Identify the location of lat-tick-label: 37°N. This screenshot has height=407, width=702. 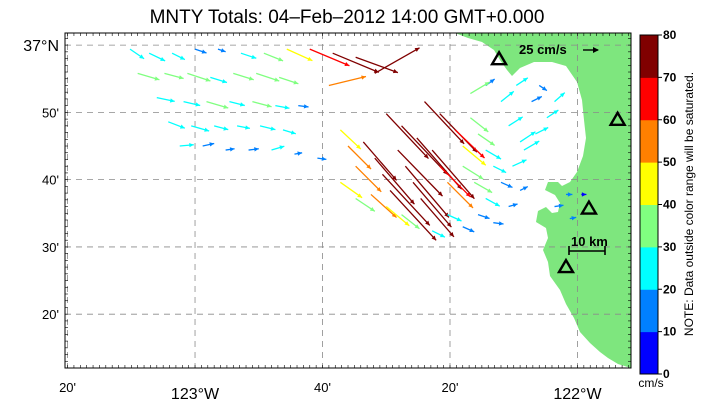
(41, 46).